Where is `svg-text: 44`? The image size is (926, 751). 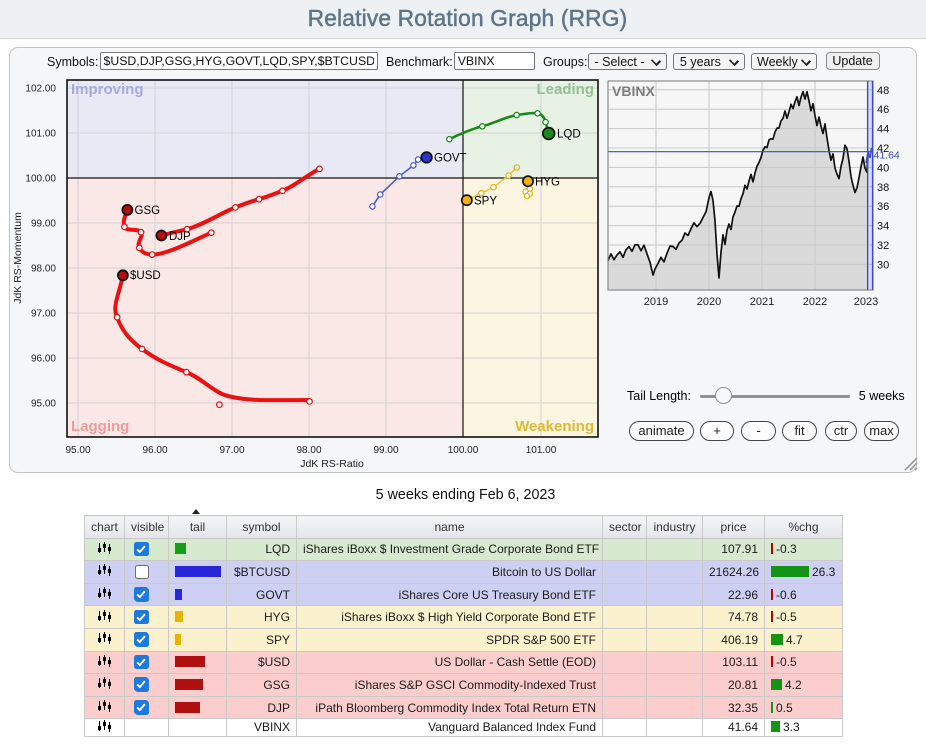
svg-text: 44 is located at coordinates (883, 130).